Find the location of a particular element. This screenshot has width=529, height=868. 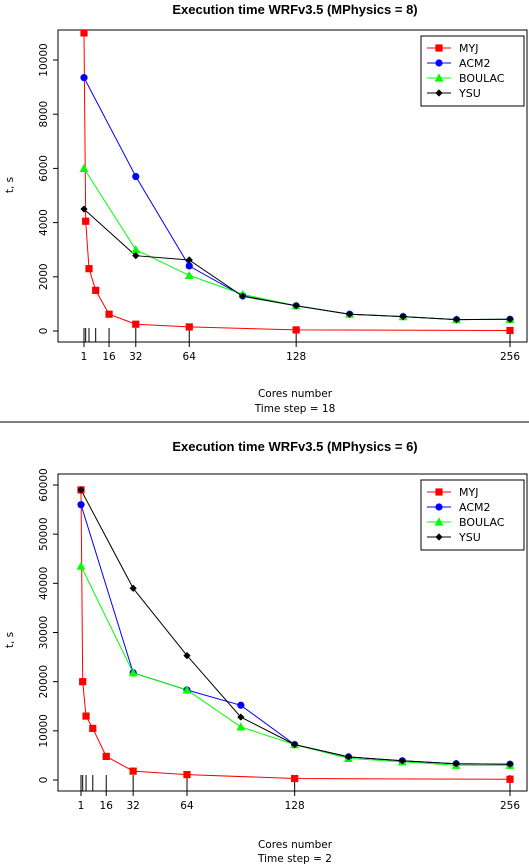

y-tick-label: 40000 is located at coordinates (44, 583).